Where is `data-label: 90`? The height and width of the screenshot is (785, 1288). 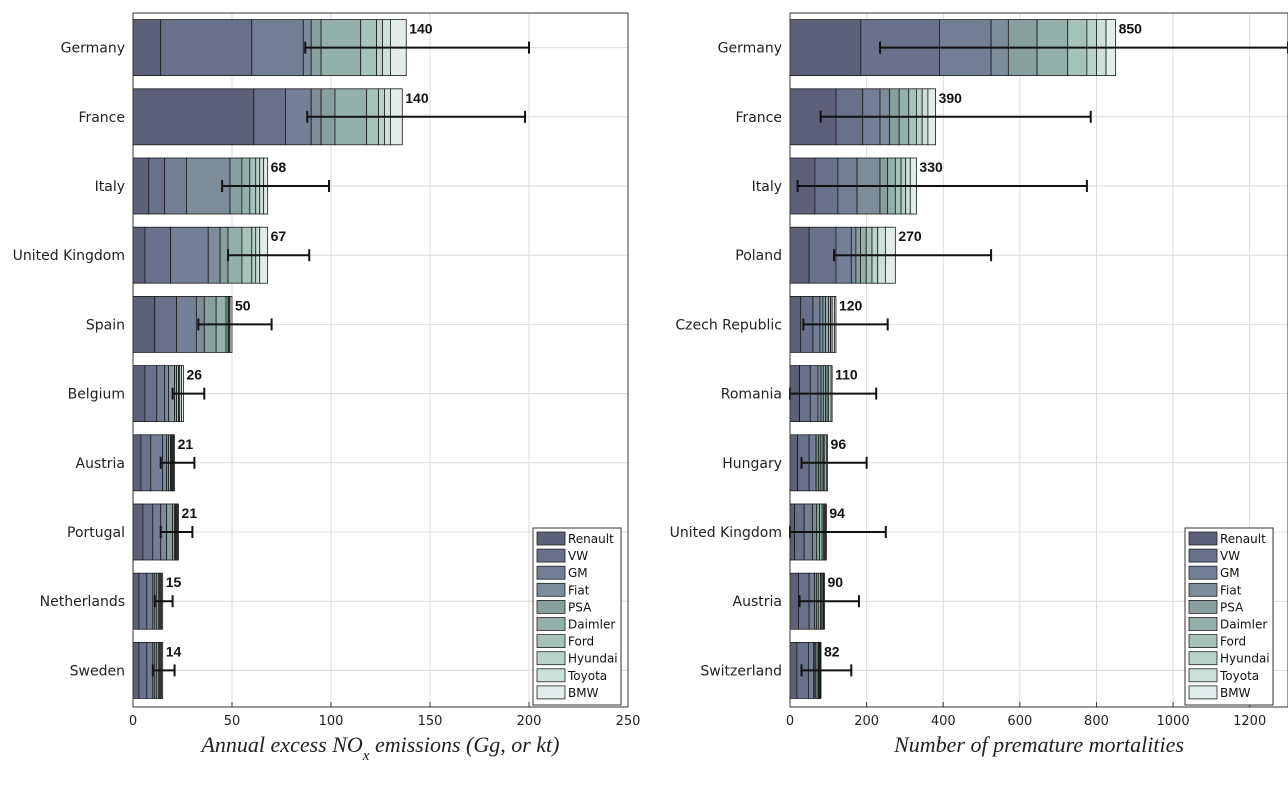 data-label: 90 is located at coordinates (835, 582).